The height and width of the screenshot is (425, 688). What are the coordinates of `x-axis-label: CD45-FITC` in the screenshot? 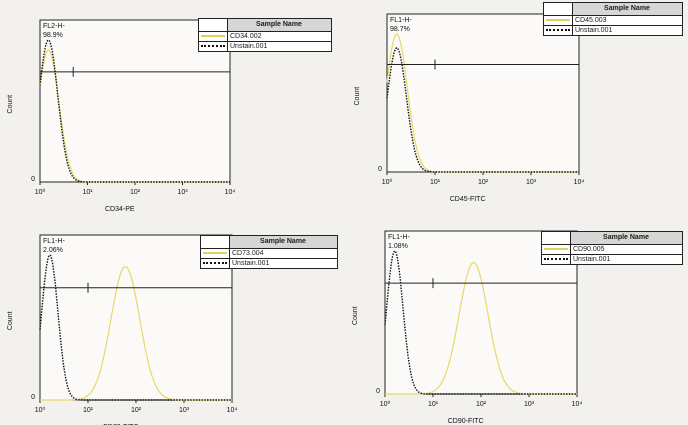 It's located at (468, 199).